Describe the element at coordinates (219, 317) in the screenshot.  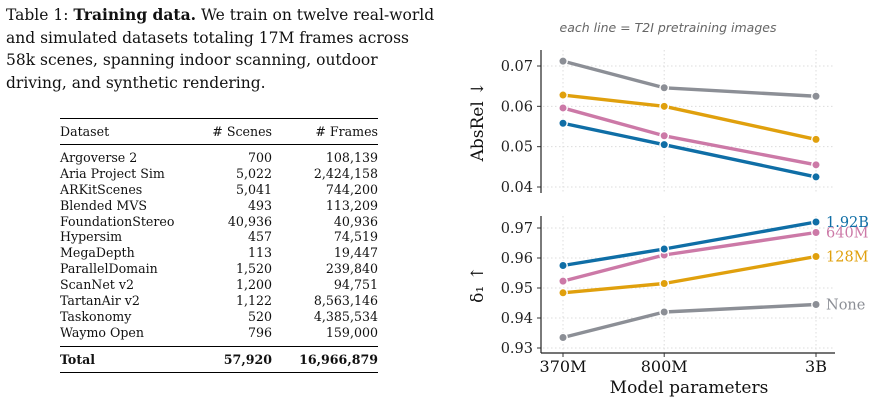
I see `table-row: Taskonomy 520 4,385,534` at that location.